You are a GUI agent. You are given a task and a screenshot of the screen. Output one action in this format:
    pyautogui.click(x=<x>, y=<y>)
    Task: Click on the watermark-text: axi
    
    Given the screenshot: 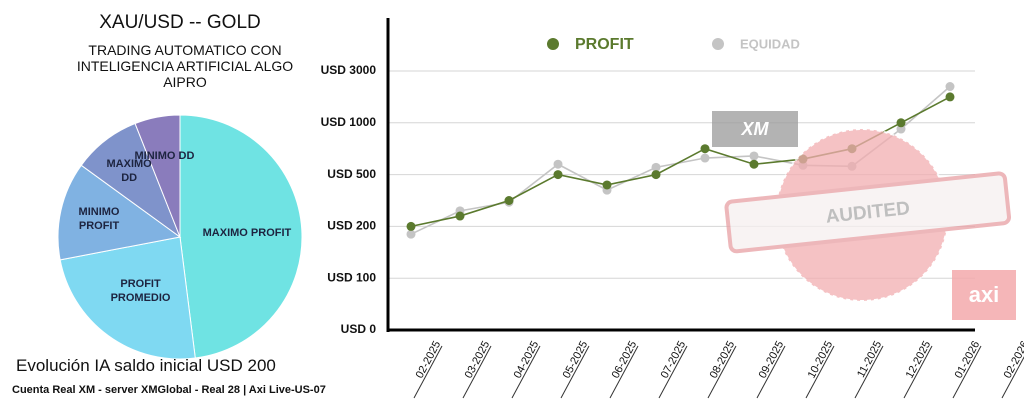 What is the action you would take?
    pyautogui.click(x=984, y=294)
    